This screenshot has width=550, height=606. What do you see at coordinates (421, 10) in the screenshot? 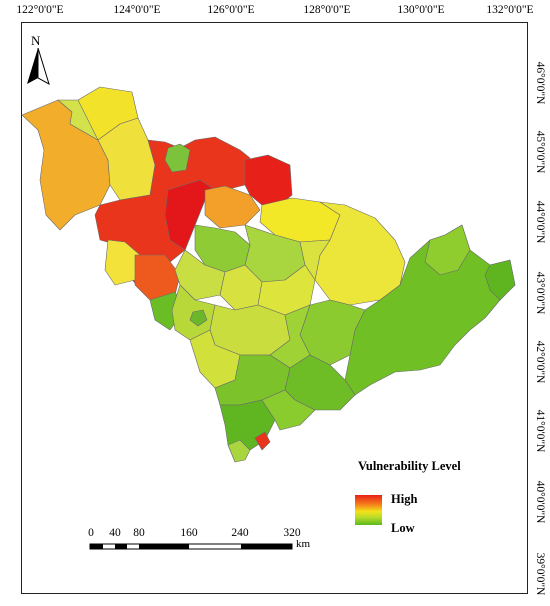
I see `longitude-tick: 130°0'0"E` at bounding box center [421, 10].